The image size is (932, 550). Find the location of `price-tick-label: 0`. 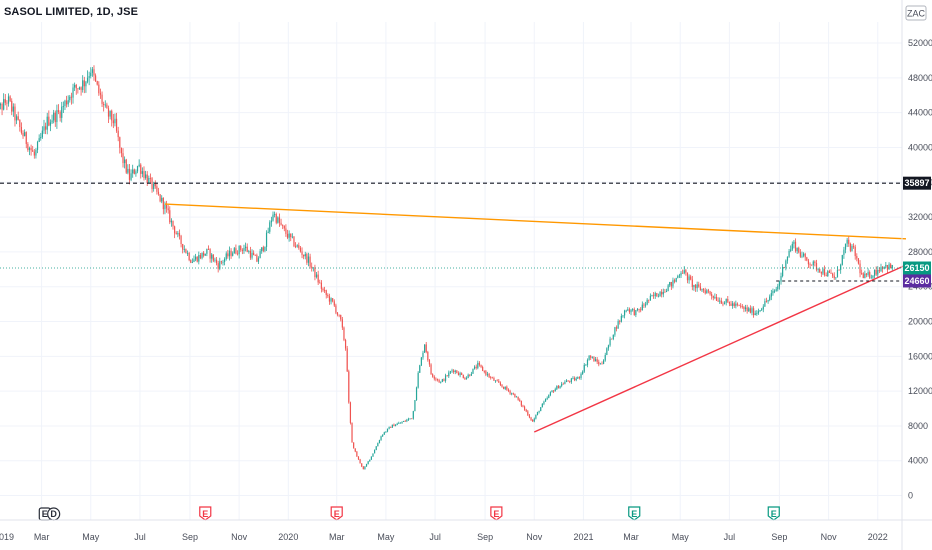

price-tick-label: 0 is located at coordinates (910, 496).